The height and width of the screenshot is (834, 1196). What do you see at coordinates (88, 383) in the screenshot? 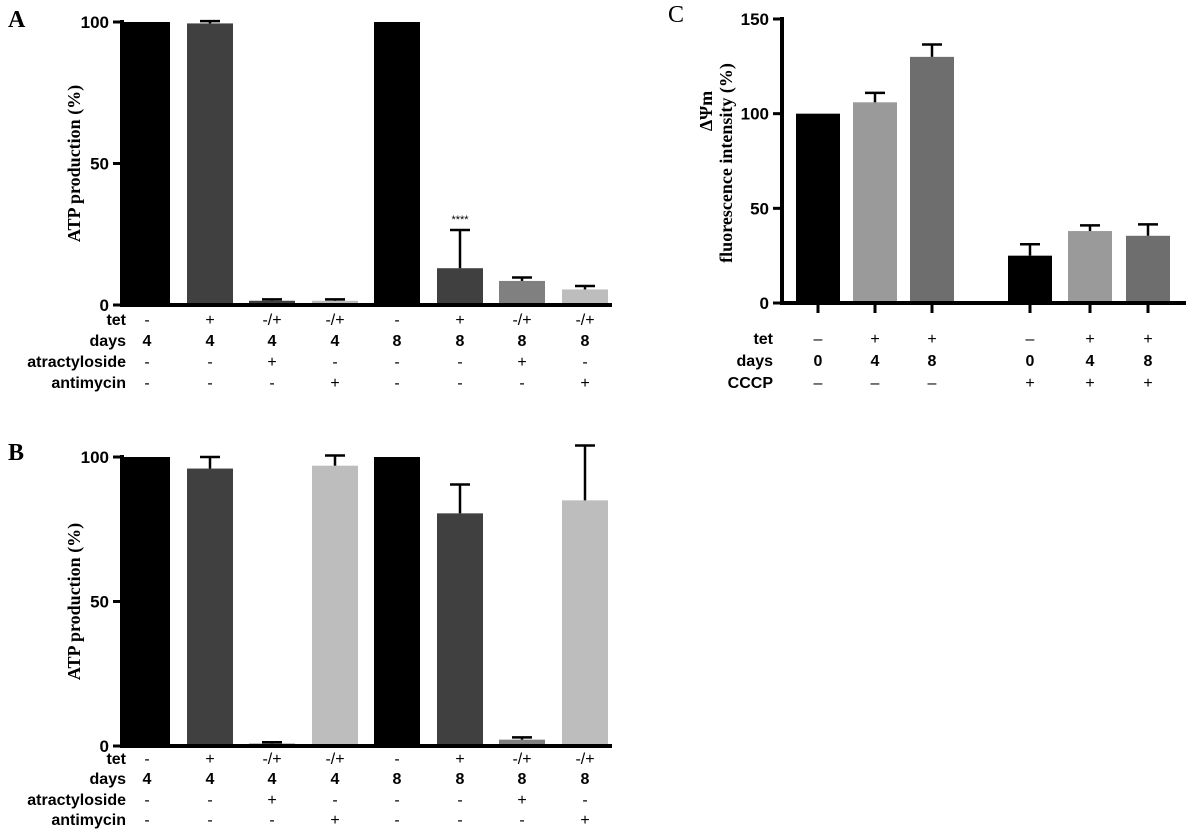
I see `row-label-antimycin: antimycin` at bounding box center [88, 383].